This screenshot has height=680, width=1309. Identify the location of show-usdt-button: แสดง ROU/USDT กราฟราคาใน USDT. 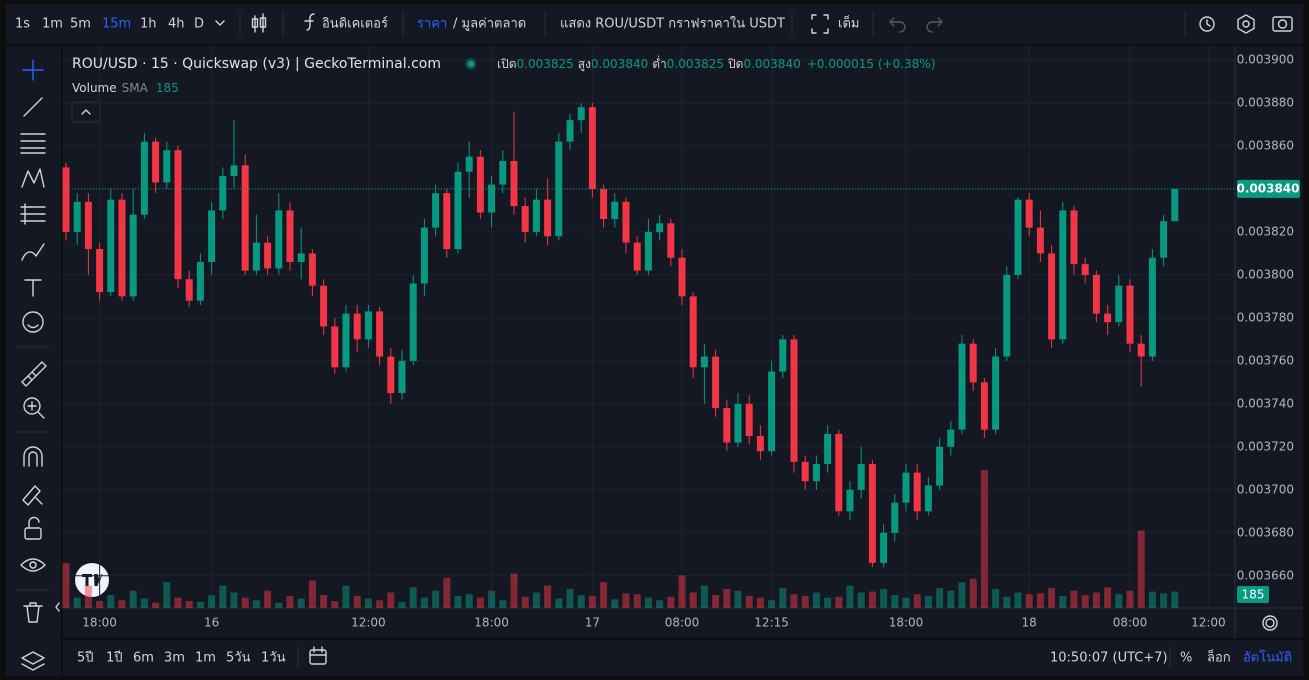
(672, 24).